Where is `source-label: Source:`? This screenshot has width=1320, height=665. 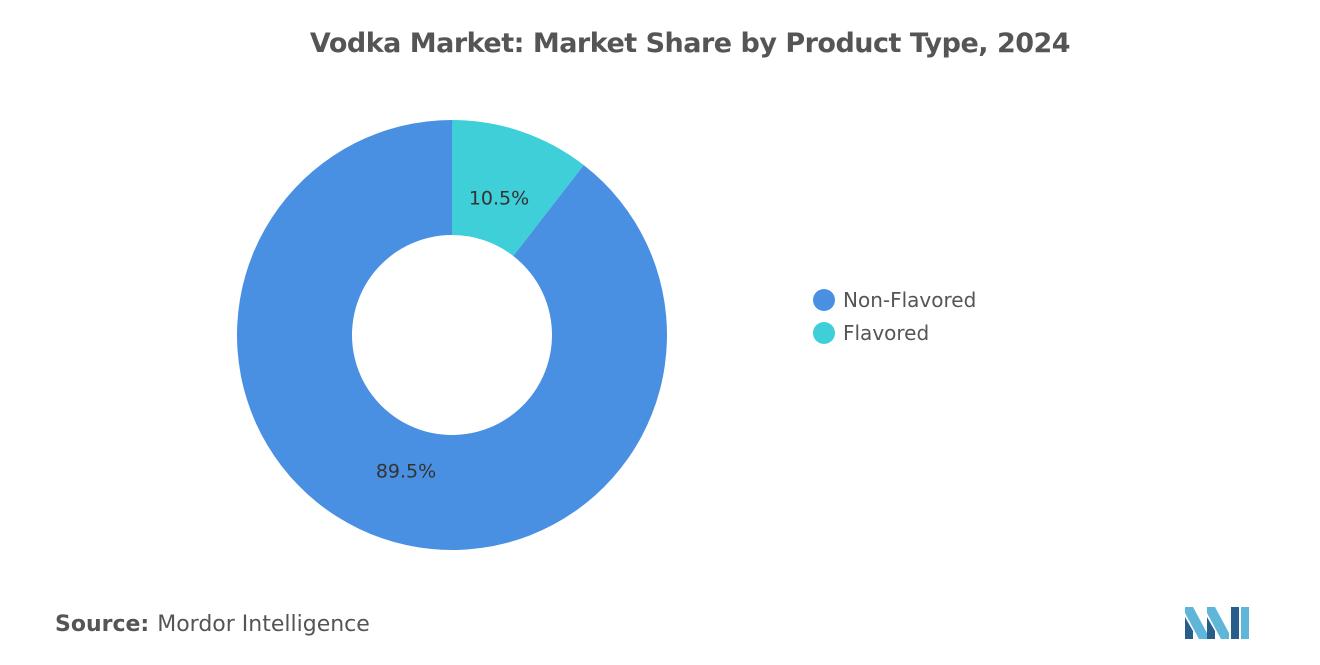 source-label: Source: is located at coordinates (102, 624).